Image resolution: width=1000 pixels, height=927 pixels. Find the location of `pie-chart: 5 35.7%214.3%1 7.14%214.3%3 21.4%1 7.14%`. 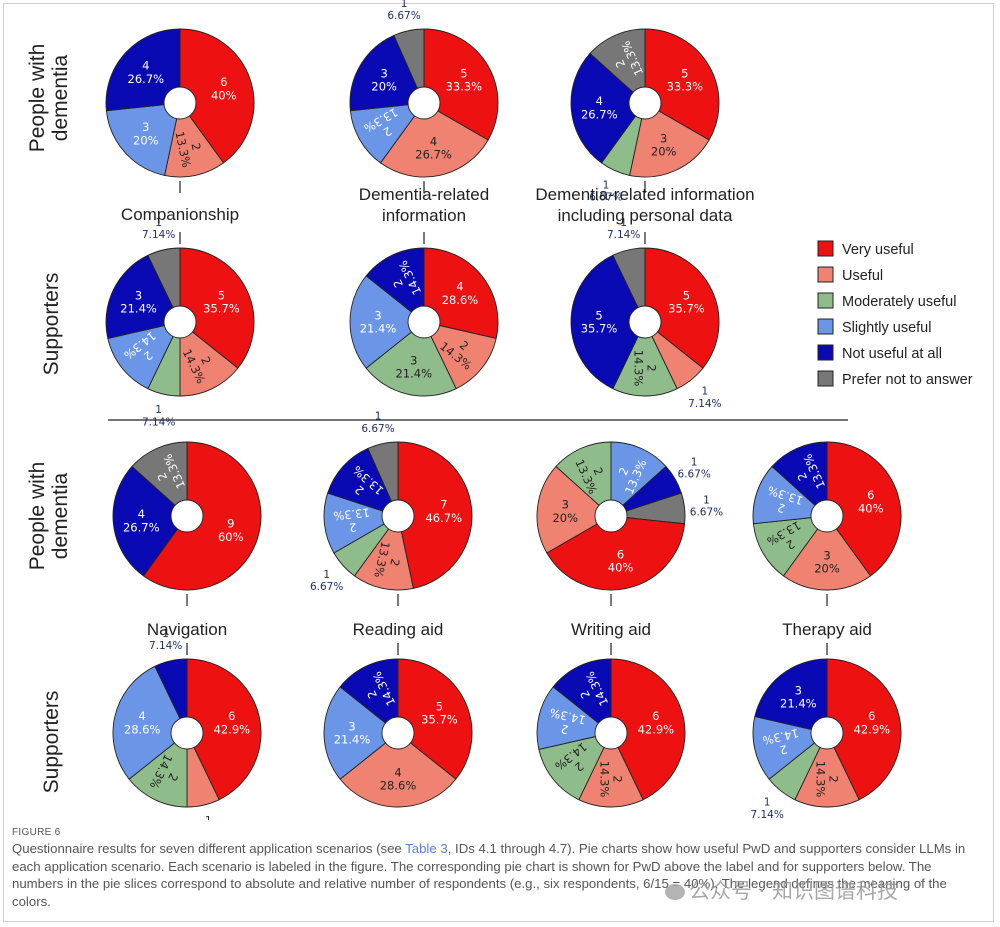

pie-chart: 5 35.7%214.3%1 7.14%214.3%3 21.4%1 7.14% is located at coordinates (180, 322).